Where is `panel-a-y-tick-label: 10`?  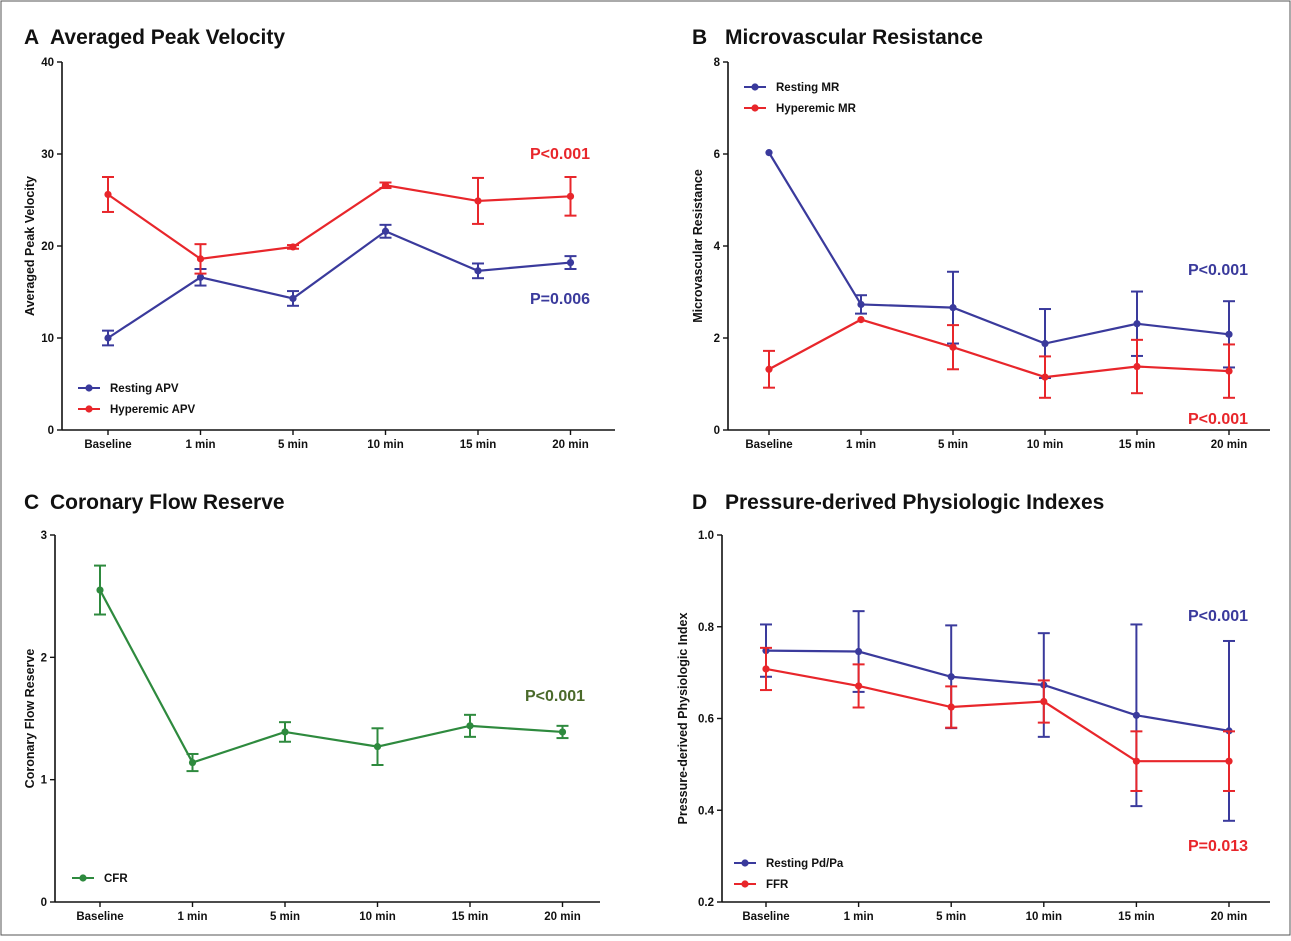
panel-a-y-tick-label: 10 is located at coordinates (47, 339).